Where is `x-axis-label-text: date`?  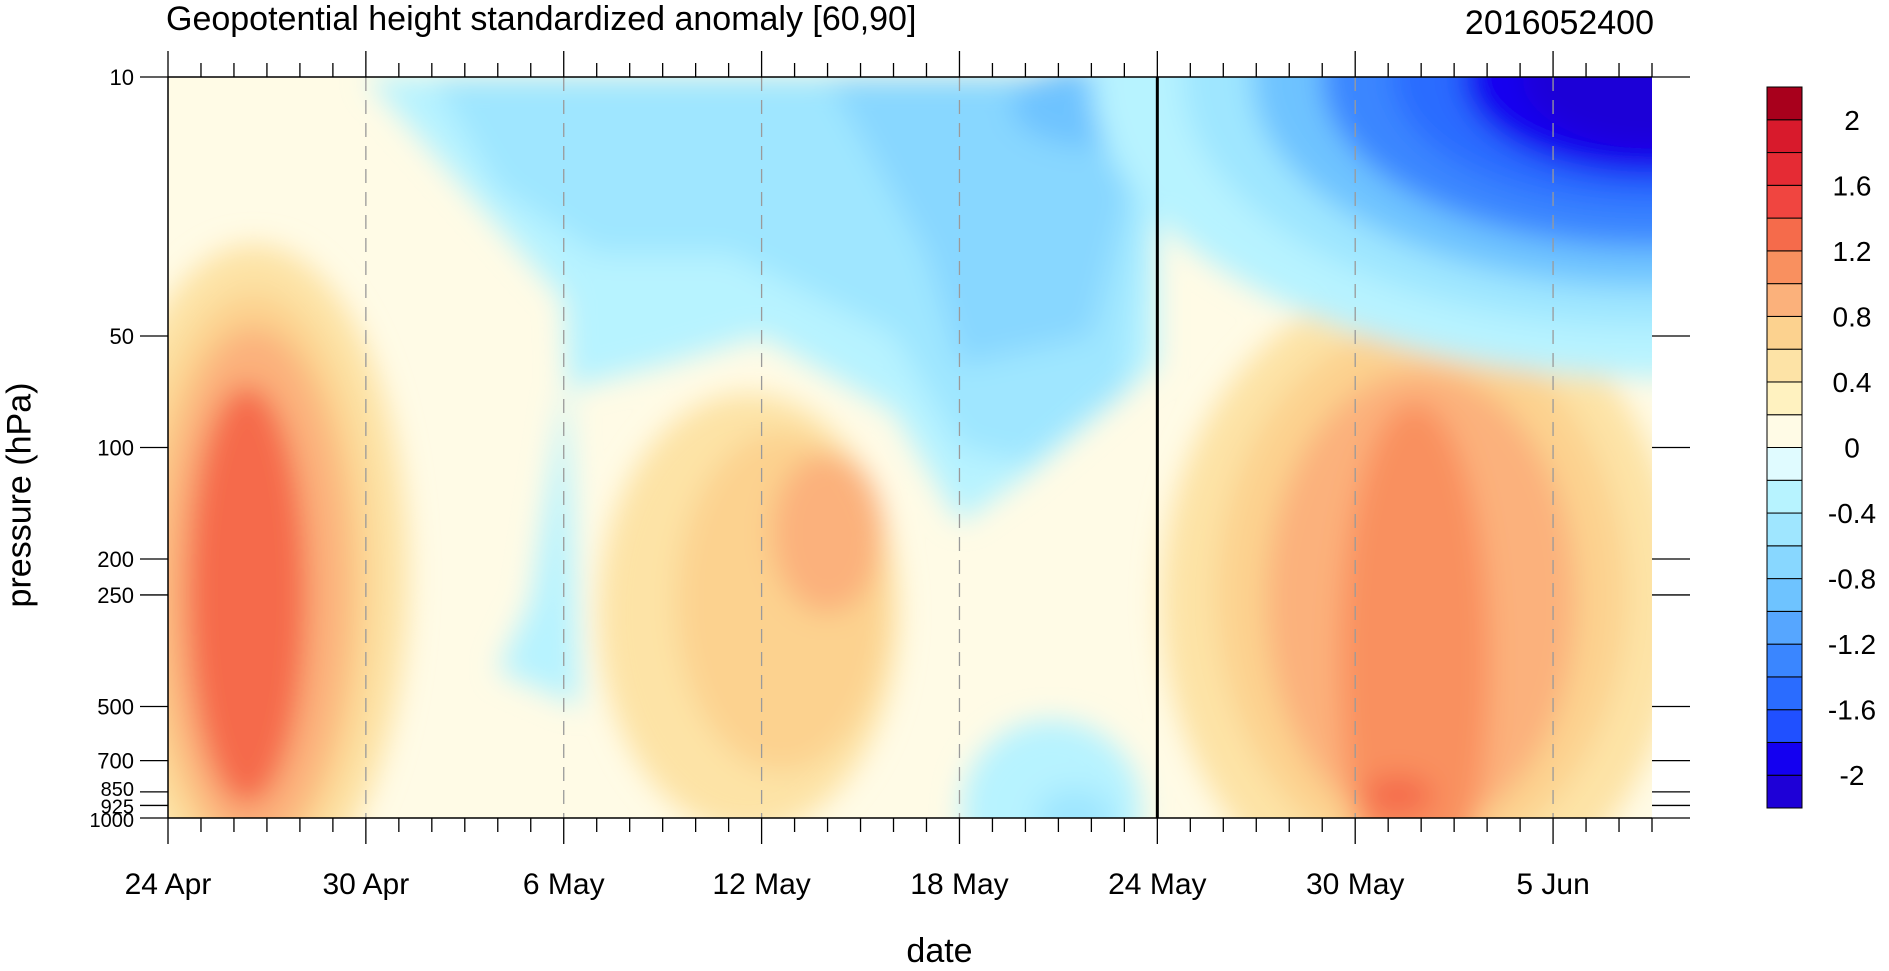
x-axis-label-text: date is located at coordinates (939, 951).